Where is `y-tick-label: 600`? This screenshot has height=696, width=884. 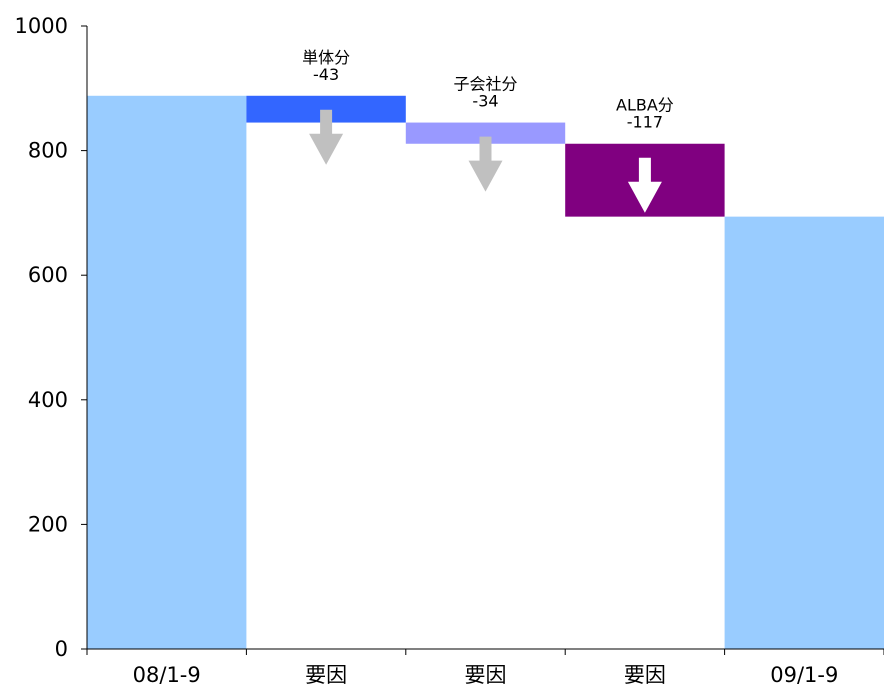 y-tick-label: 600 is located at coordinates (48, 275).